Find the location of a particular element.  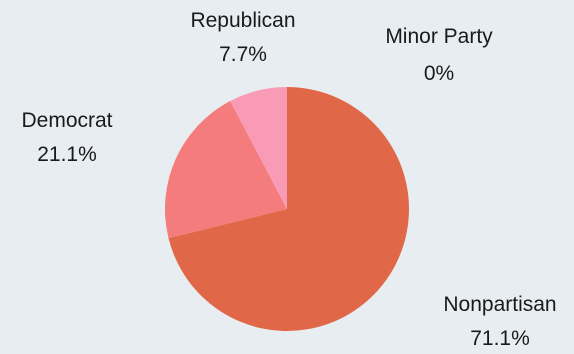

label-minor-party: Minor Party is located at coordinates (439, 36).